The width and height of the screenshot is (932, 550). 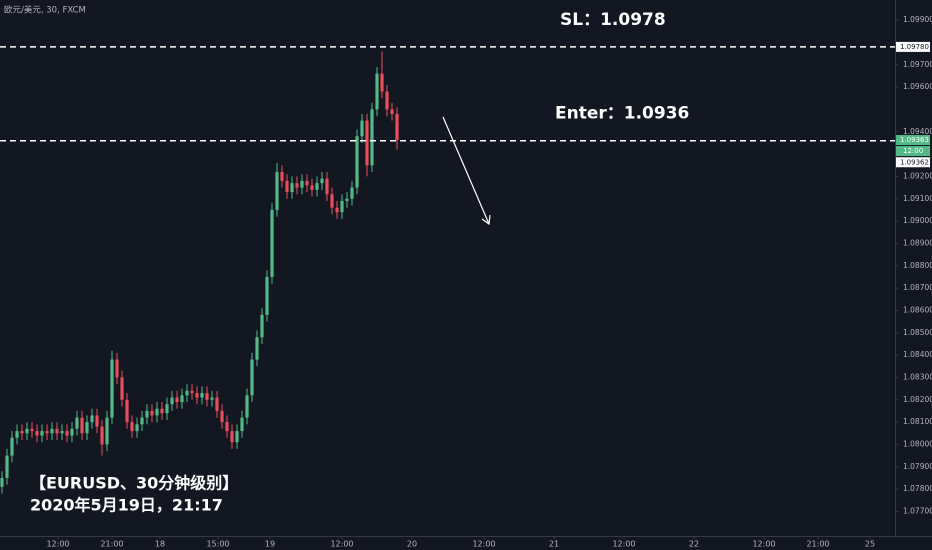 What do you see at coordinates (622, 114) in the screenshot?
I see `level-label: Enter：1.0936` at bounding box center [622, 114].